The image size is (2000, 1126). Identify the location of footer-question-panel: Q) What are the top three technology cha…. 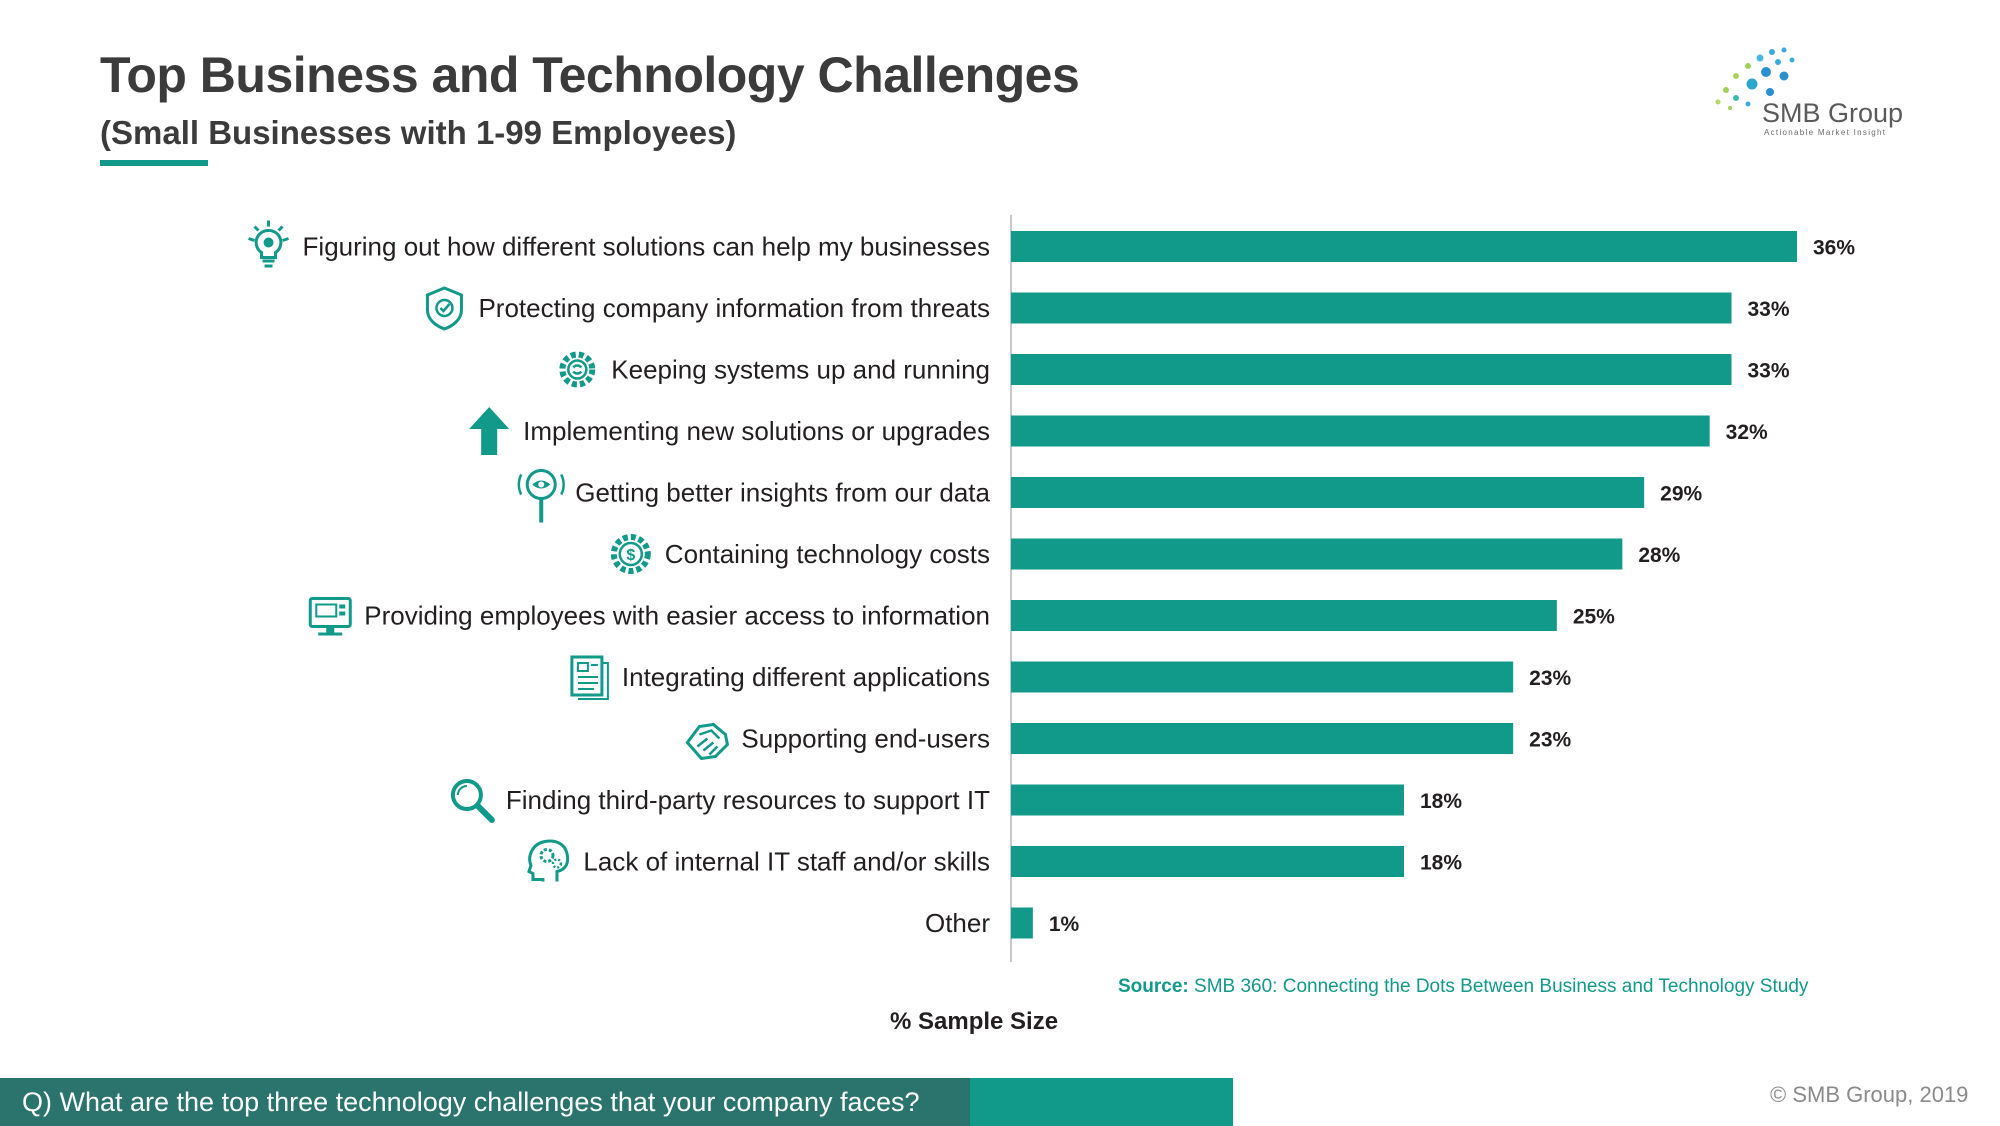
(485, 1102).